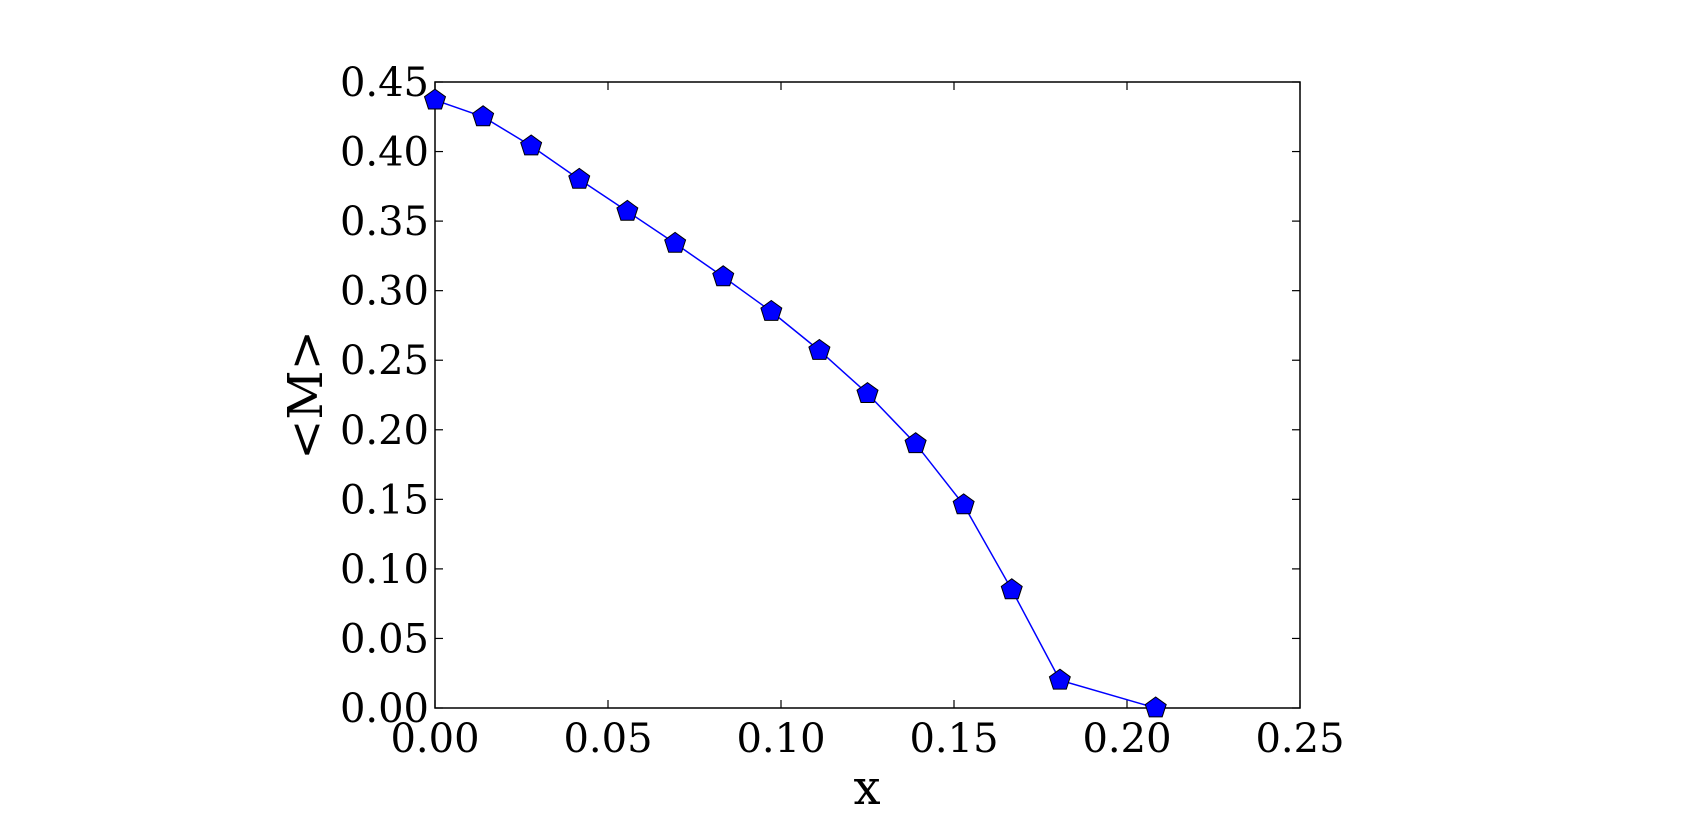  What do you see at coordinates (953, 739) in the screenshot?
I see `x-tick-label: 0.15` at bounding box center [953, 739].